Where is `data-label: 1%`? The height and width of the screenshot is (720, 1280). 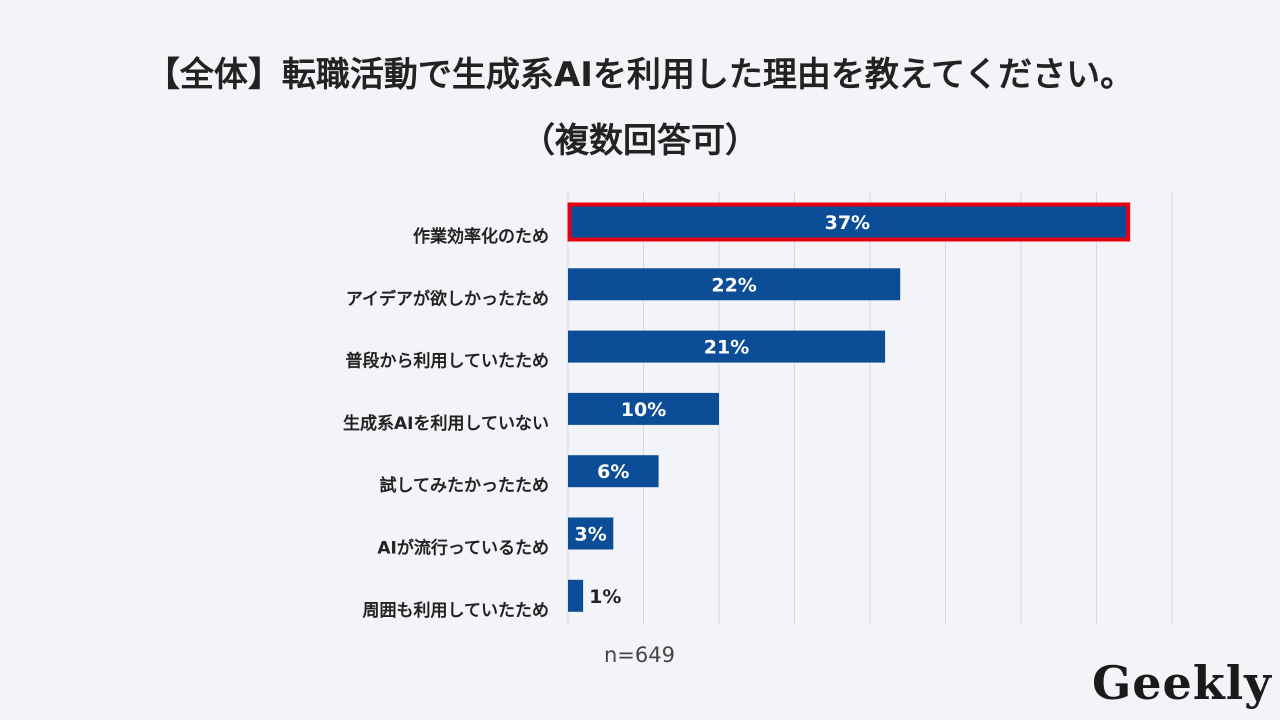
data-label: 1% is located at coordinates (605, 597).